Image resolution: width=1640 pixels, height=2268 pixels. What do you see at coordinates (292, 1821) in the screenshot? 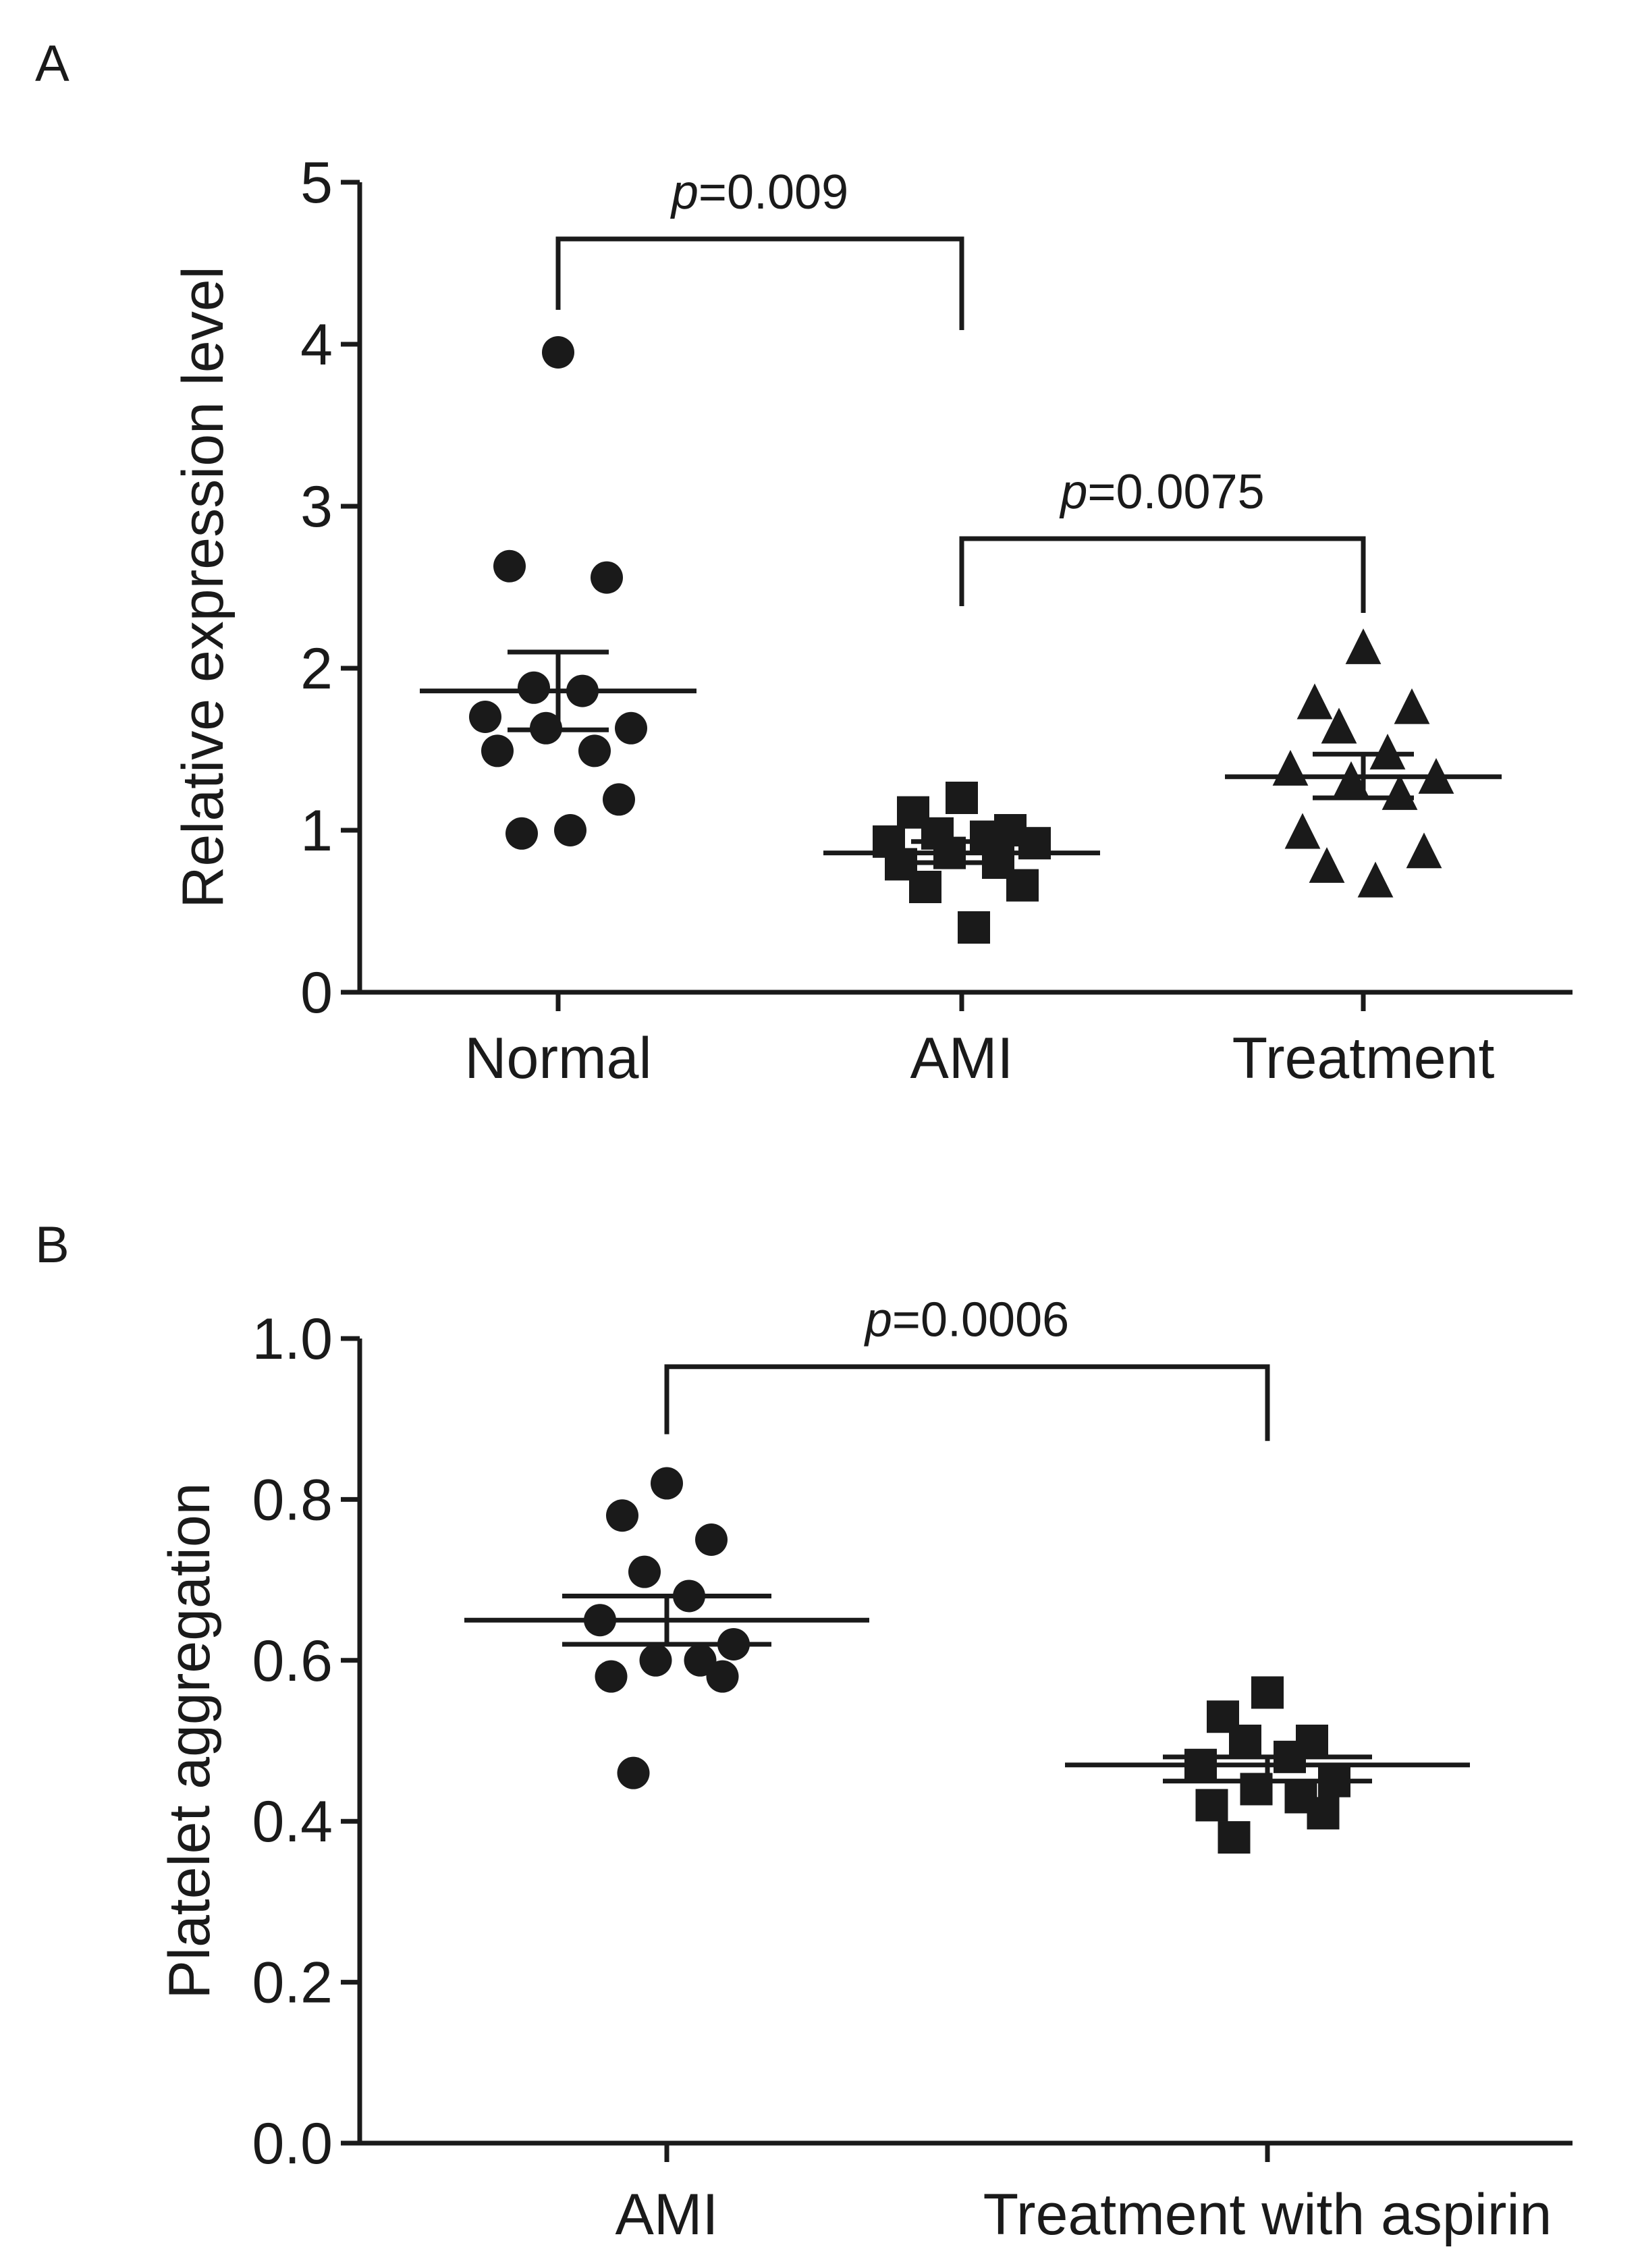
I see `panel-b-y-tick-label: 0.4` at bounding box center [292, 1821].